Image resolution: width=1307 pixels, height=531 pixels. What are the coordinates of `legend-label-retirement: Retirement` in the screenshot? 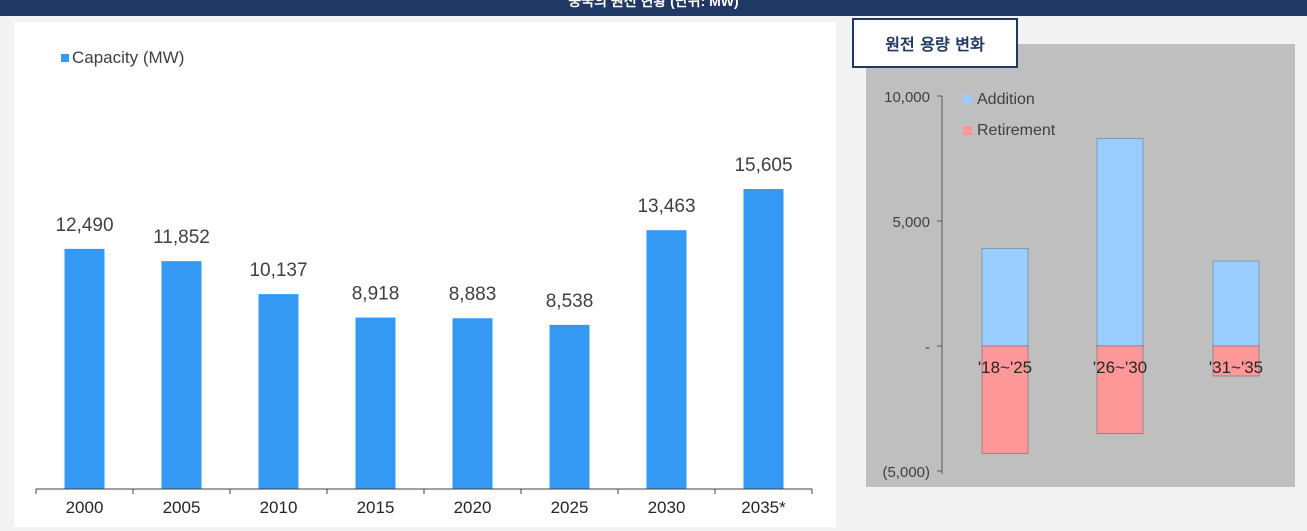 It's located at (1016, 130).